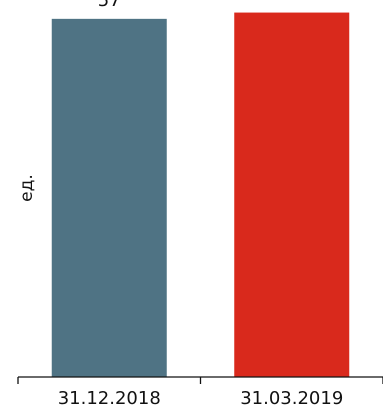 The image size is (383, 409). What do you see at coordinates (201, 398) in the screenshot?
I see `x-axis-labels: 31.12.2018 31.03.2019` at bounding box center [201, 398].